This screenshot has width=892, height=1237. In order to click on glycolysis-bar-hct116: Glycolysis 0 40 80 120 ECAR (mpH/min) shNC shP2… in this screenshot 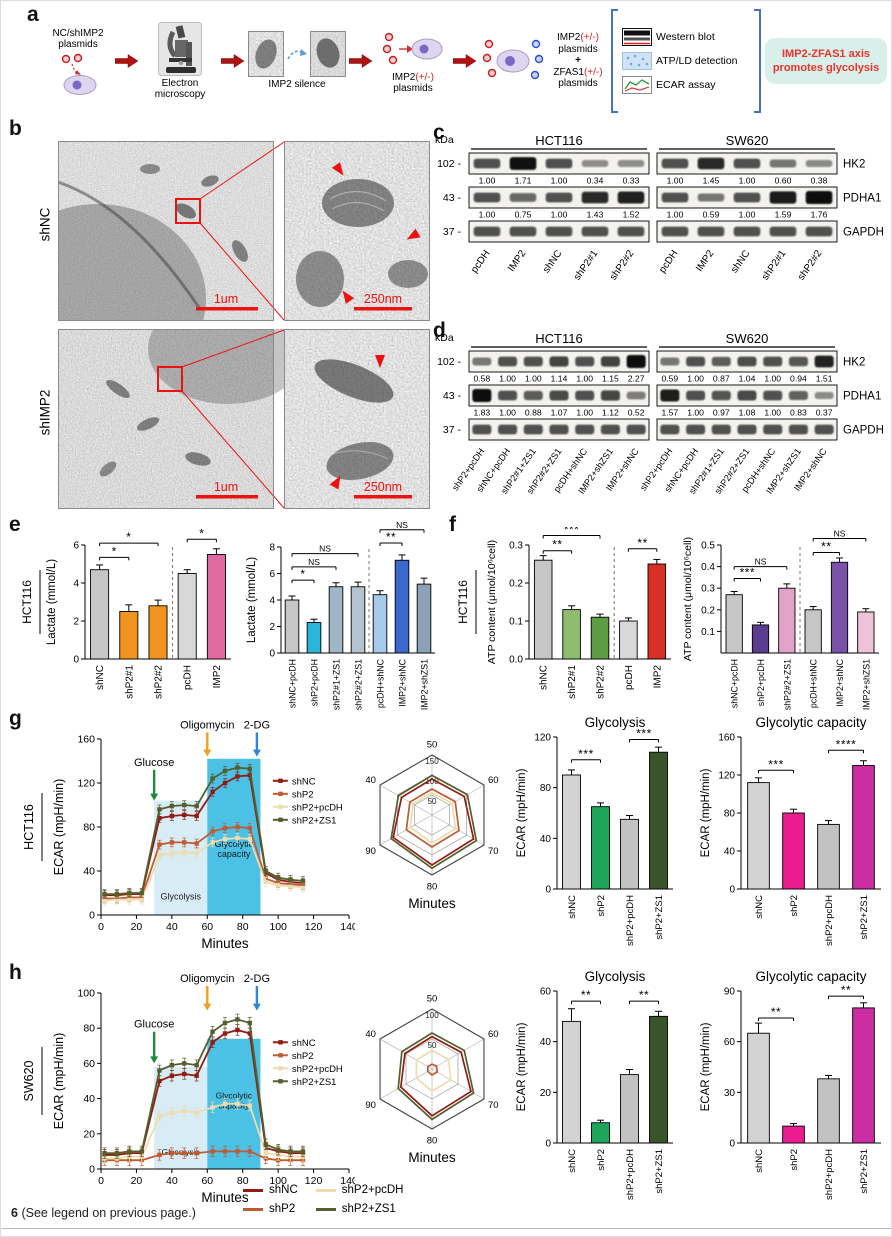, I will do `click(595, 839)`.